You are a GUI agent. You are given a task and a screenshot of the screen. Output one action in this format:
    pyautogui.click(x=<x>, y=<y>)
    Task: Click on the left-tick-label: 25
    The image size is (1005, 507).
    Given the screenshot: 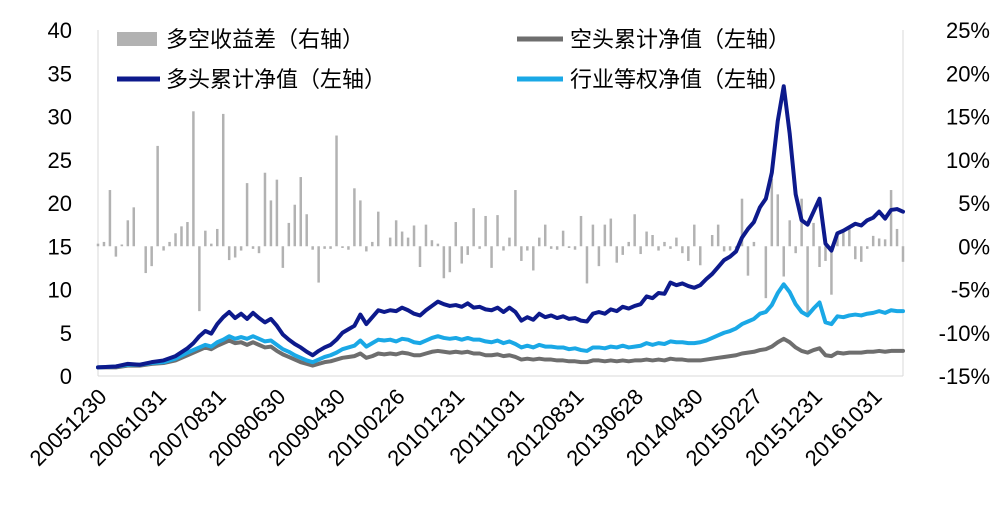 What is the action you would take?
    pyautogui.click(x=60, y=160)
    